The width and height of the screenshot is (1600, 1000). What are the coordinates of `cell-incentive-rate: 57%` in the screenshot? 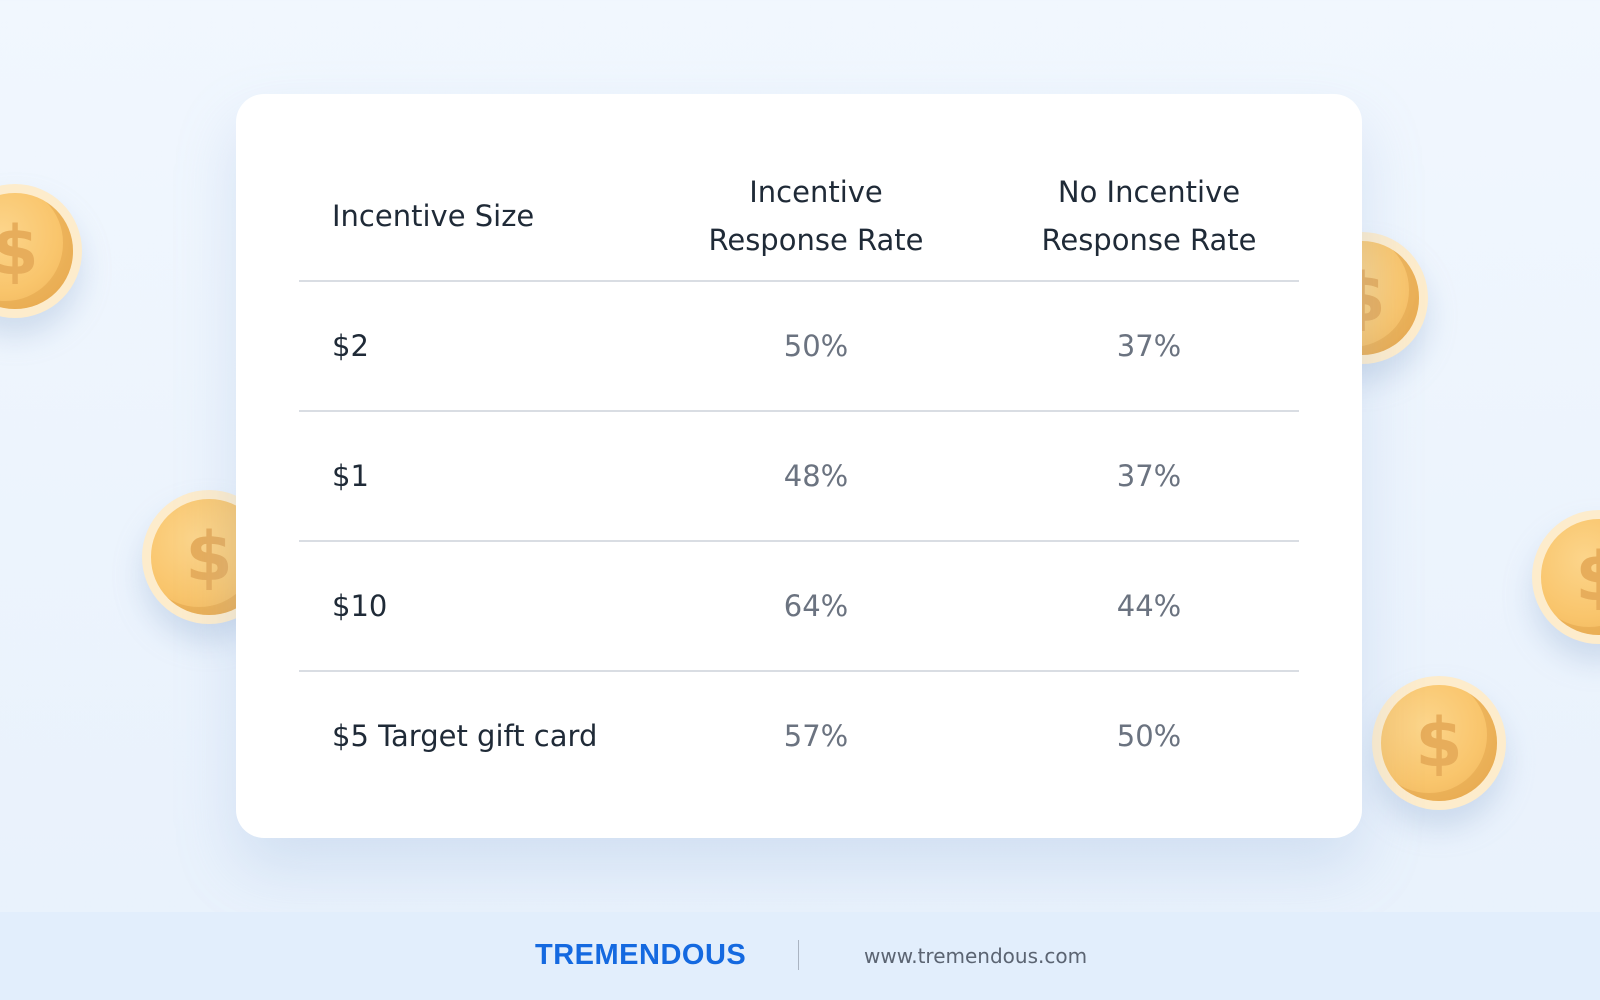 It's located at (816, 736).